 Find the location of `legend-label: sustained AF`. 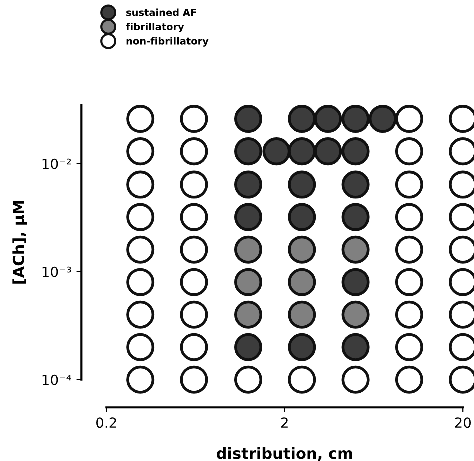

legend-label: sustained AF is located at coordinates (161, 12).